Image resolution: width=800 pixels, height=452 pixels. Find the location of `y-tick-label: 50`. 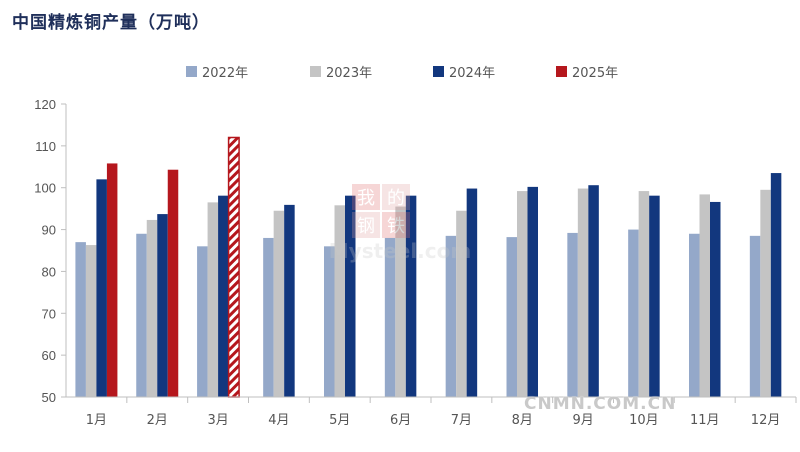

y-tick-label: 50 is located at coordinates (49, 397).